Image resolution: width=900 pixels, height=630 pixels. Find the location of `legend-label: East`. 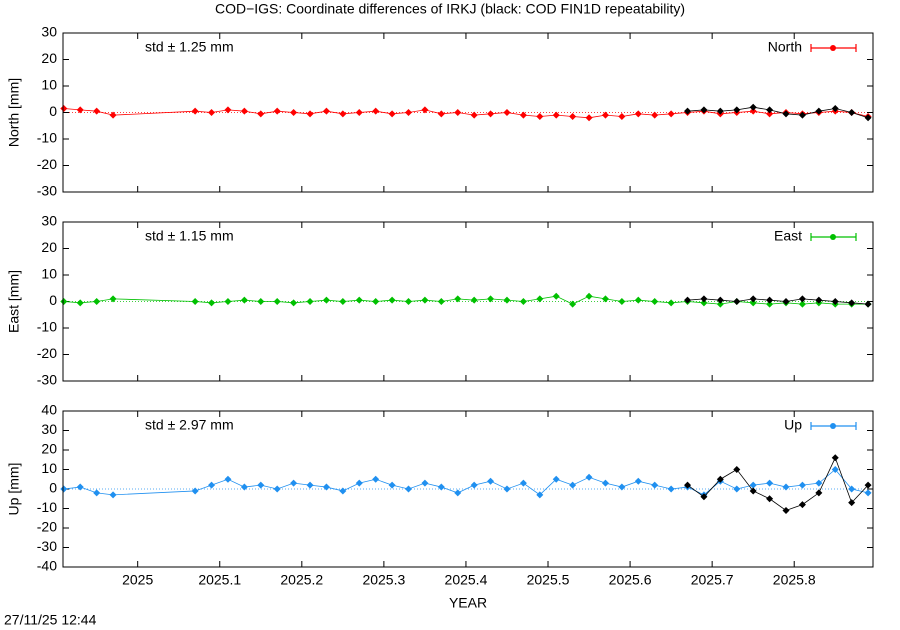

legend-label: East is located at coordinates (788, 236).